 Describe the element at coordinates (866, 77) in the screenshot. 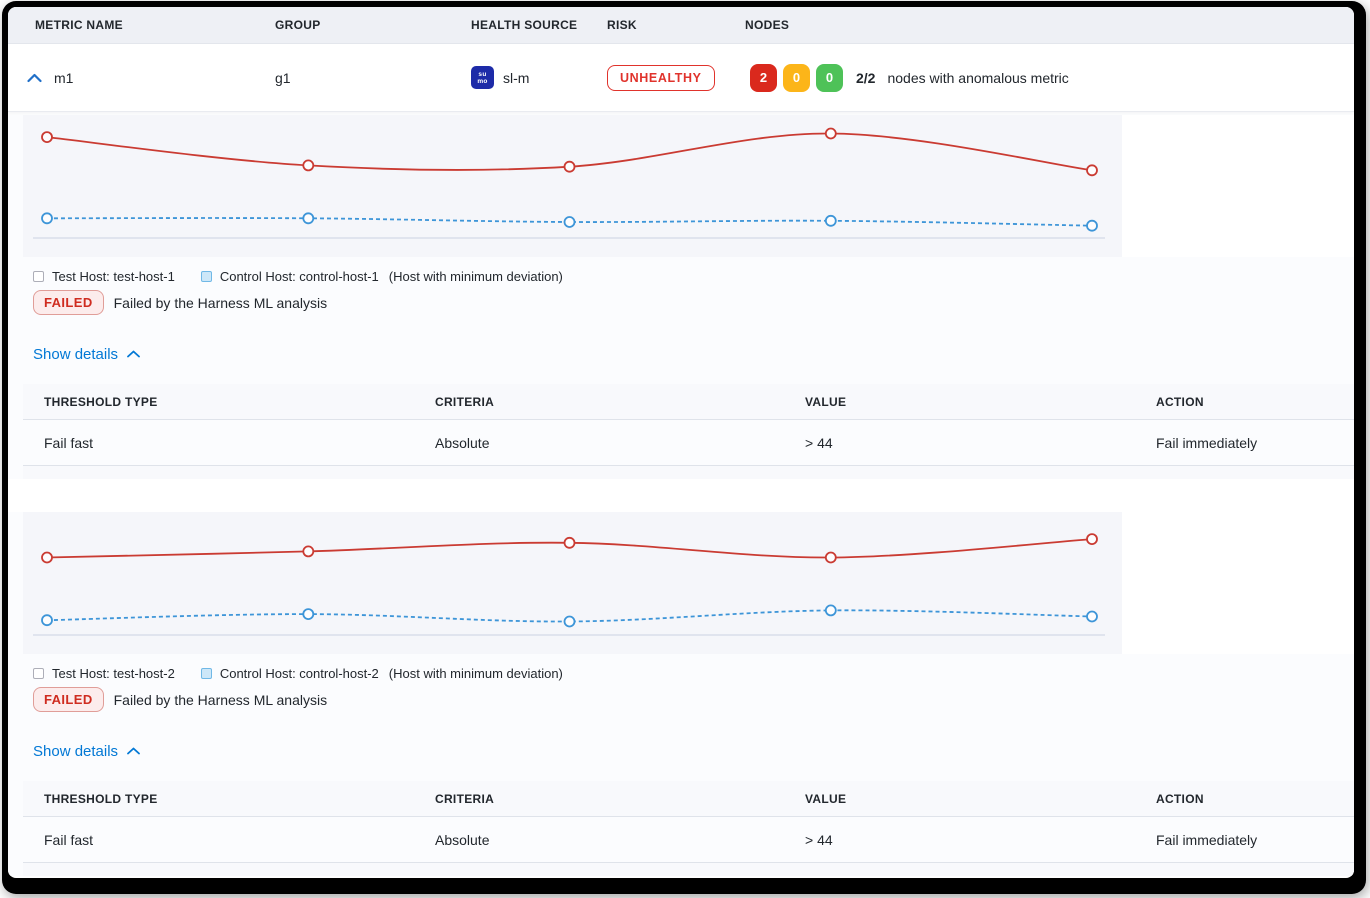

I see `nodes-ratio: 2/2` at that location.